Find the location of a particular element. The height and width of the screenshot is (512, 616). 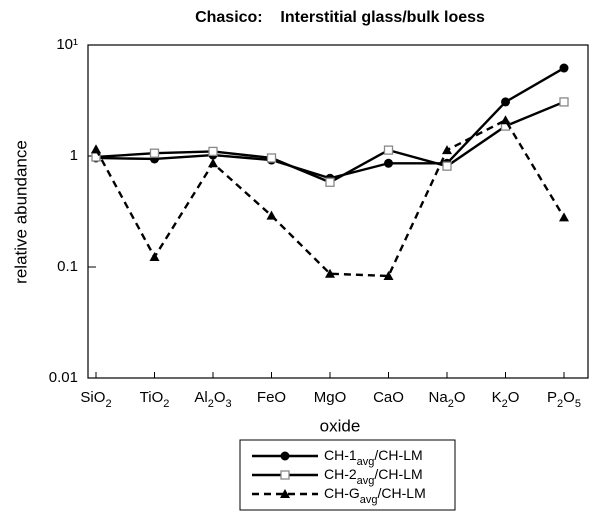

x-axis-label: oxide is located at coordinates (340, 425).